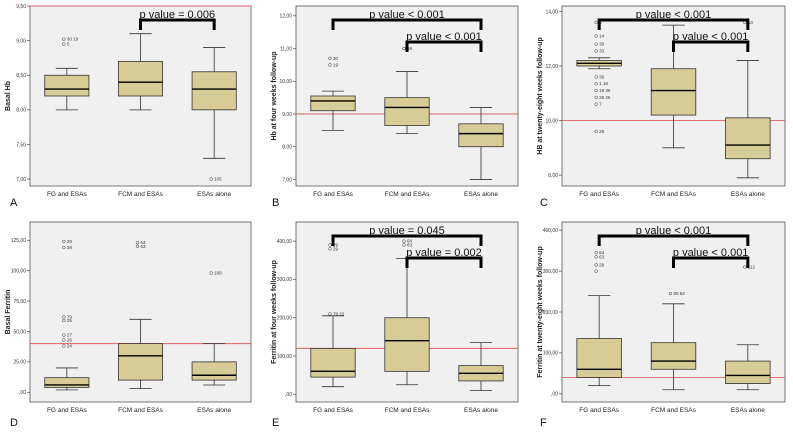 The width and height of the screenshot is (793, 432). Describe the element at coordinates (603, 83) in the screenshot. I see `outlier-label: 1 18` at that location.